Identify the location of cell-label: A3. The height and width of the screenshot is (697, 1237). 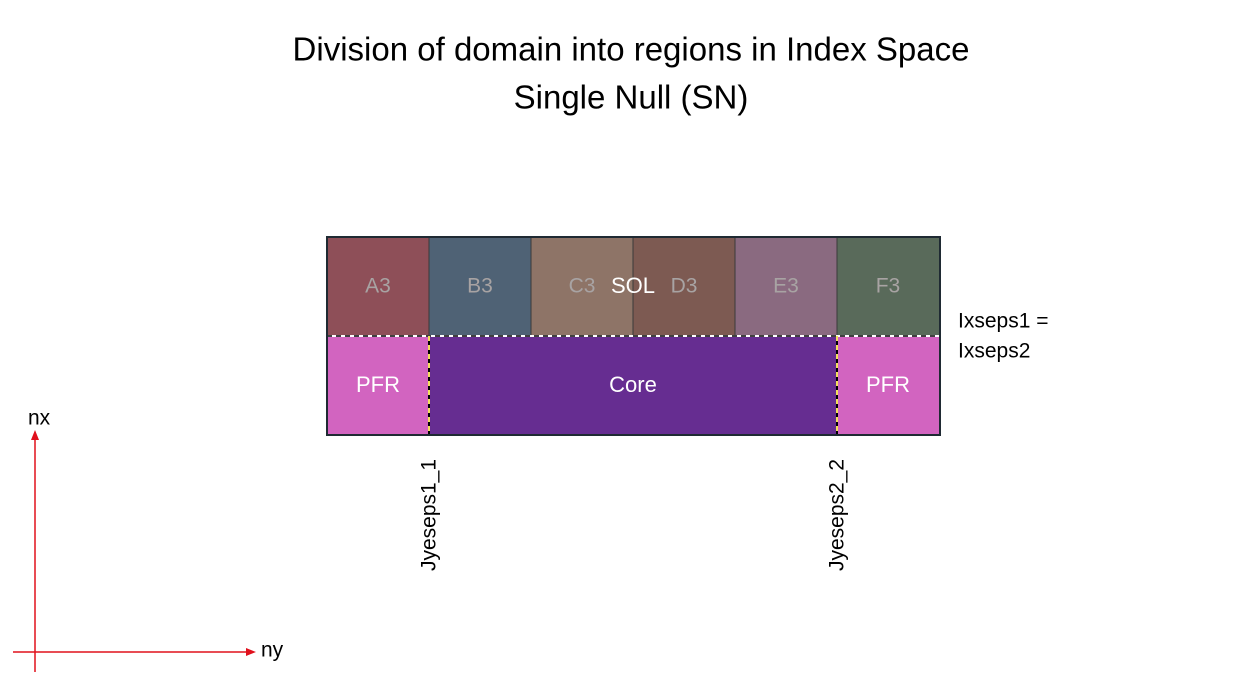
(378, 286).